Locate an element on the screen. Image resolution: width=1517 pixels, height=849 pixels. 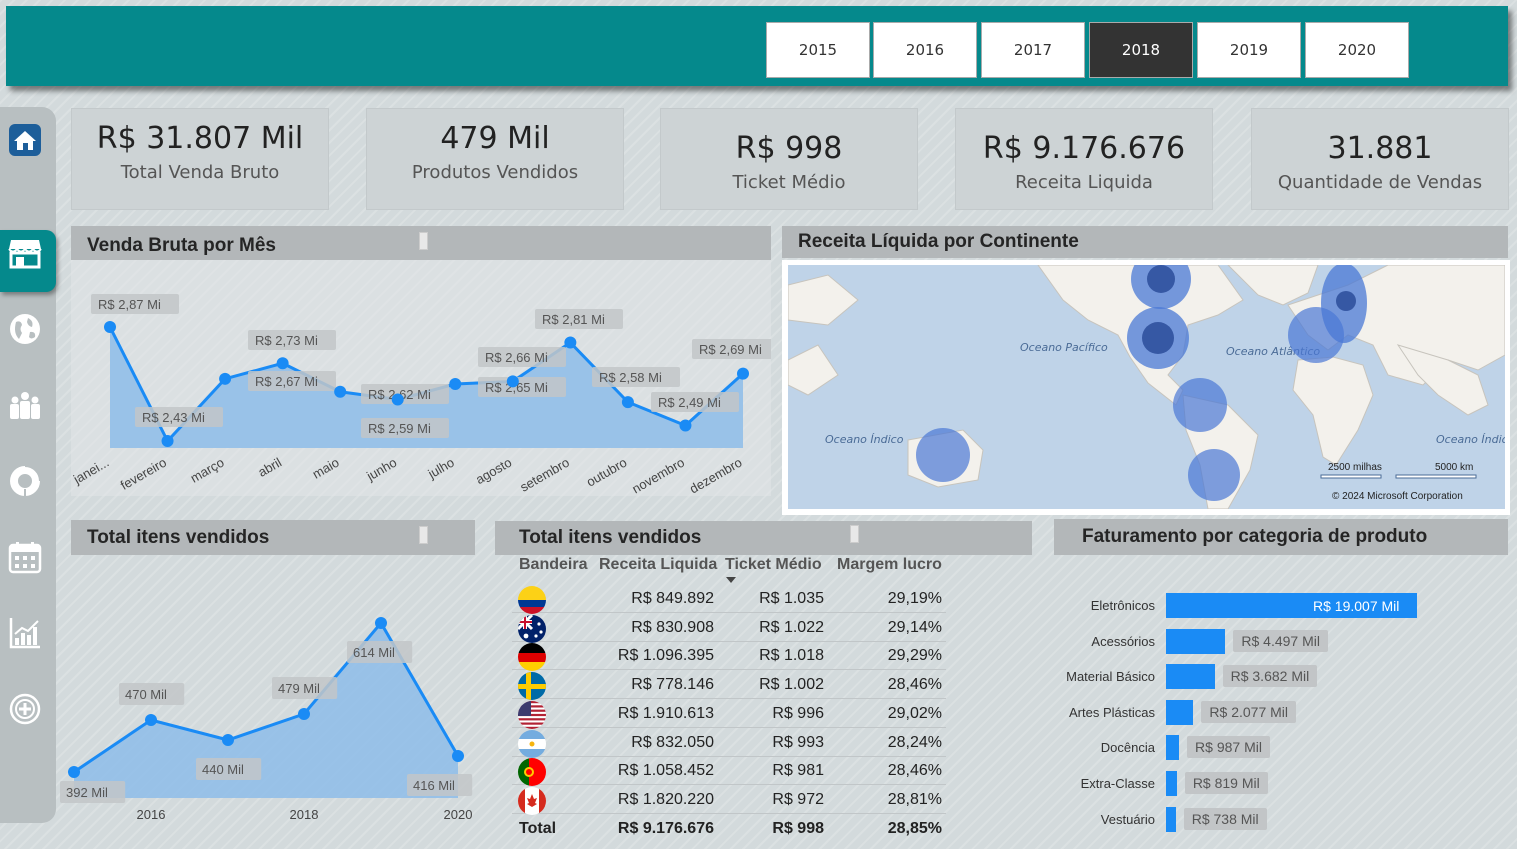
bubble-south-america is located at coordinates (1214, 475).